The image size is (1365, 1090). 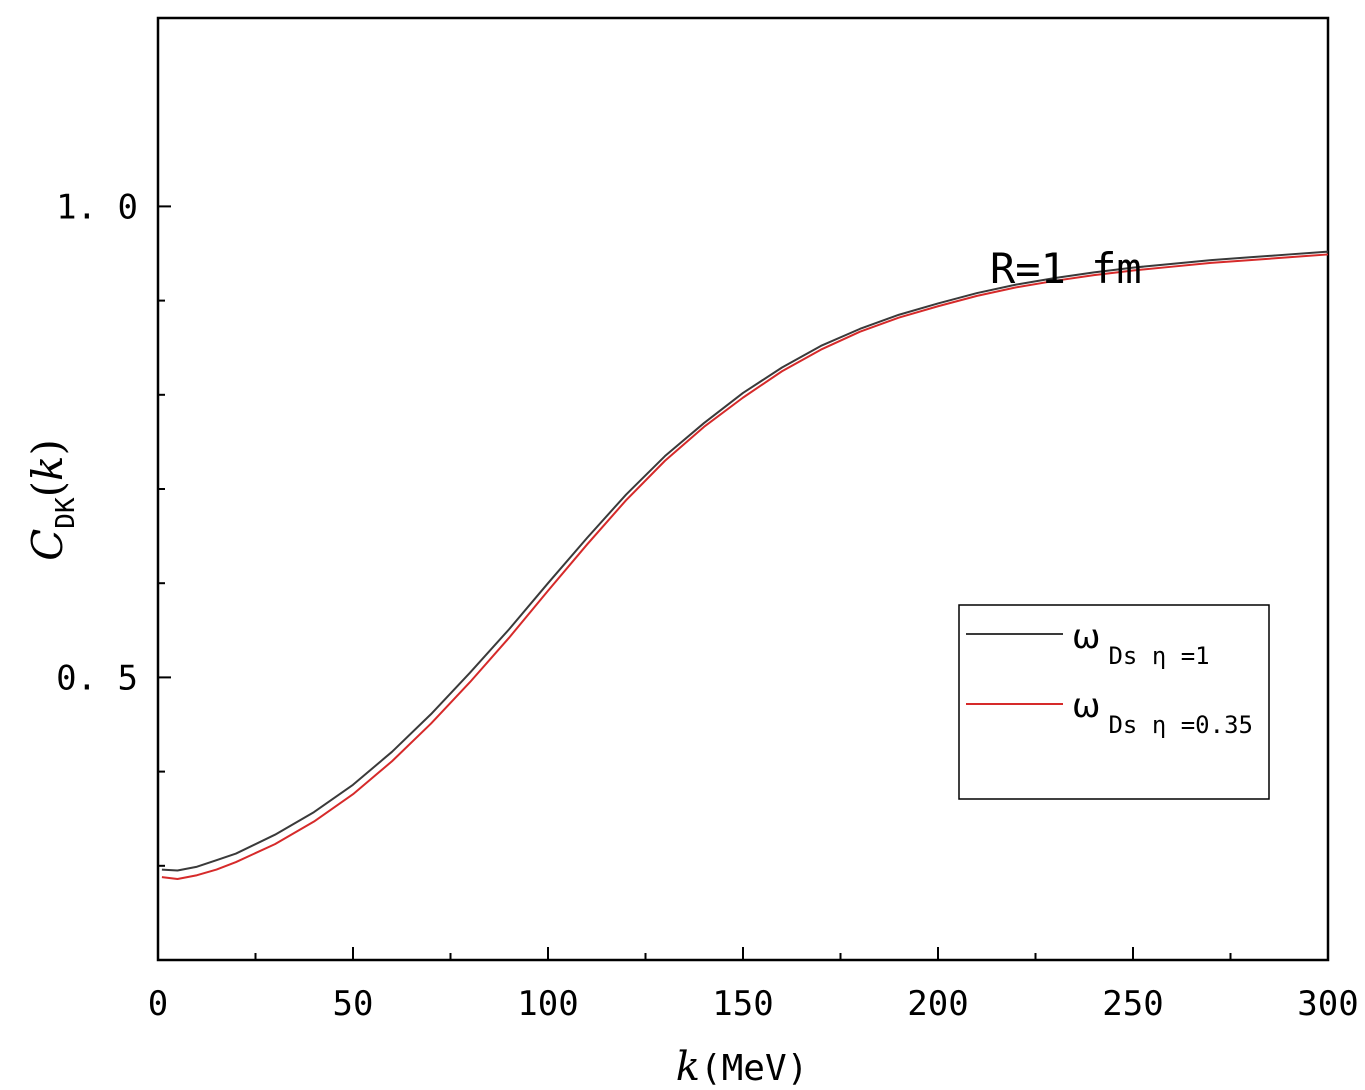 I want to click on x-axis-title: k(MeV), so click(x=742, y=1067).